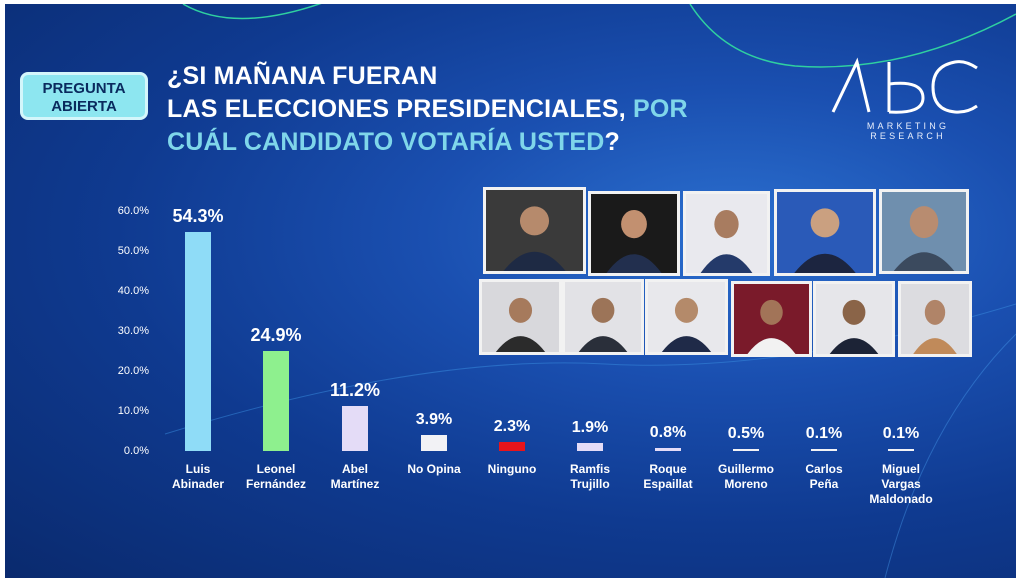 Image resolution: width=1024 pixels, height=581 pixels. What do you see at coordinates (302, 76) in the screenshot?
I see `title-line-1: ¿SI MAÑANA FUERAN` at bounding box center [302, 76].